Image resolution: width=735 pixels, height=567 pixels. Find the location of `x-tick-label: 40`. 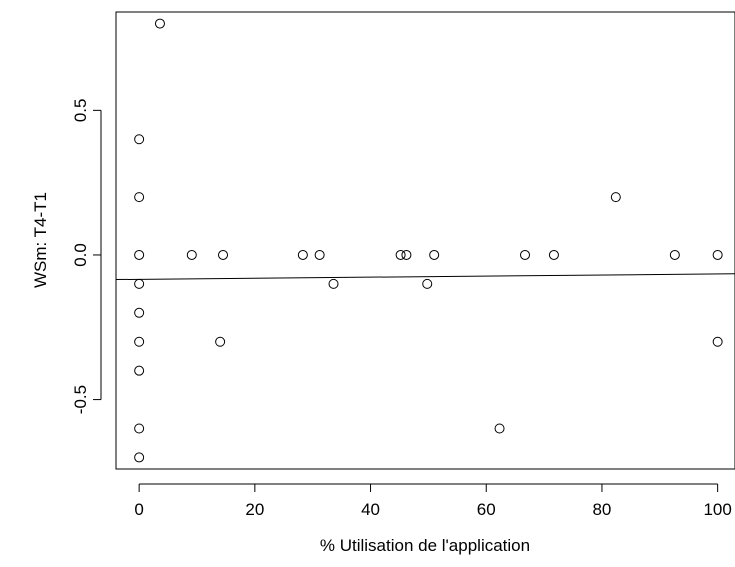

x-tick-label: 40 is located at coordinates (370, 509).